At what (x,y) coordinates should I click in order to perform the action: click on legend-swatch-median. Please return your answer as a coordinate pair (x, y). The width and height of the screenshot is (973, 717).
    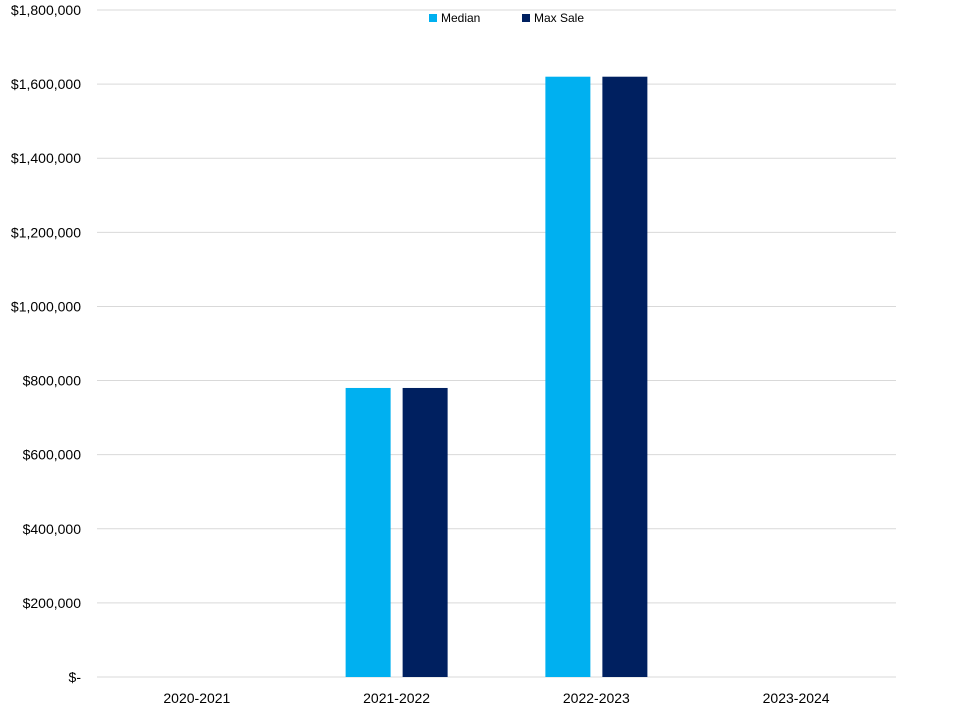
    Looking at the image, I should click on (433, 18).